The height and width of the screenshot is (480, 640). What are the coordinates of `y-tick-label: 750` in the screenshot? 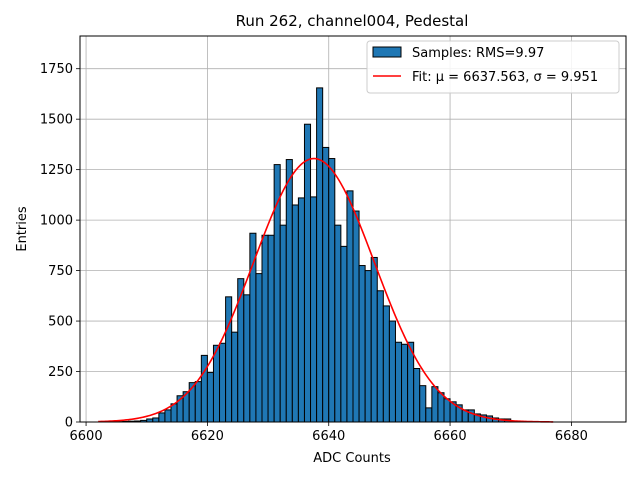 It's located at (60, 271).